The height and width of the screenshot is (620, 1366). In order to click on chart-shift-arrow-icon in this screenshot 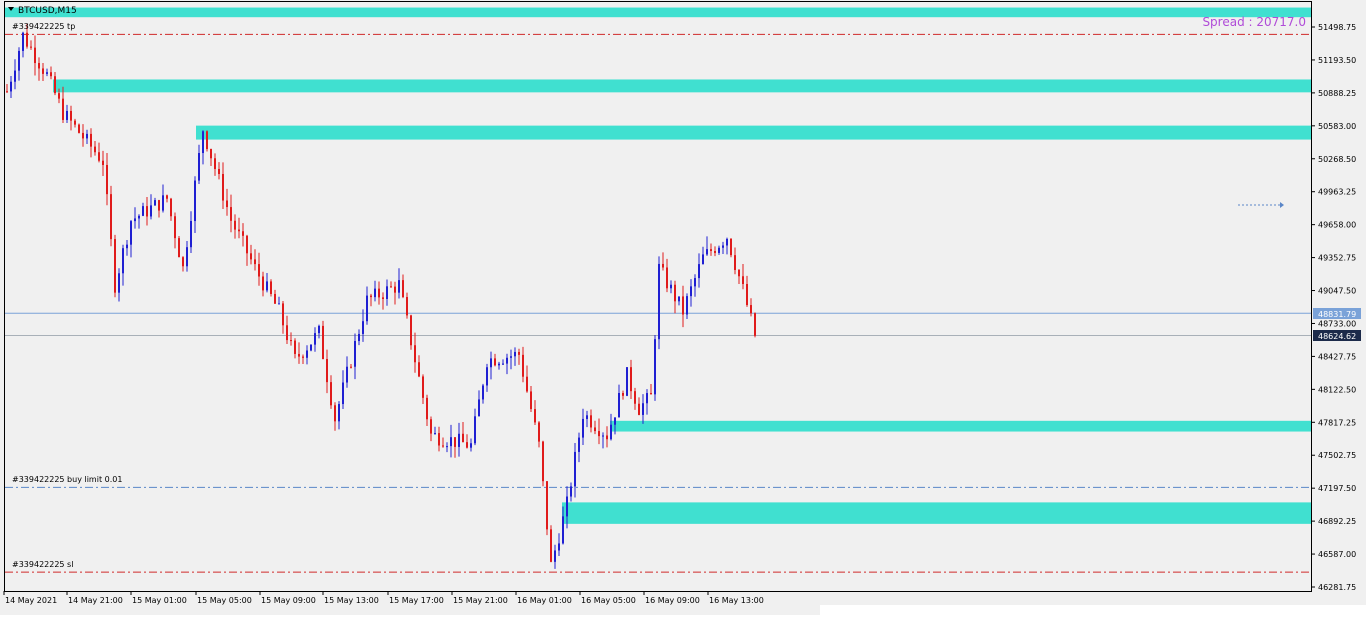, I will do `click(1282, 205)`.